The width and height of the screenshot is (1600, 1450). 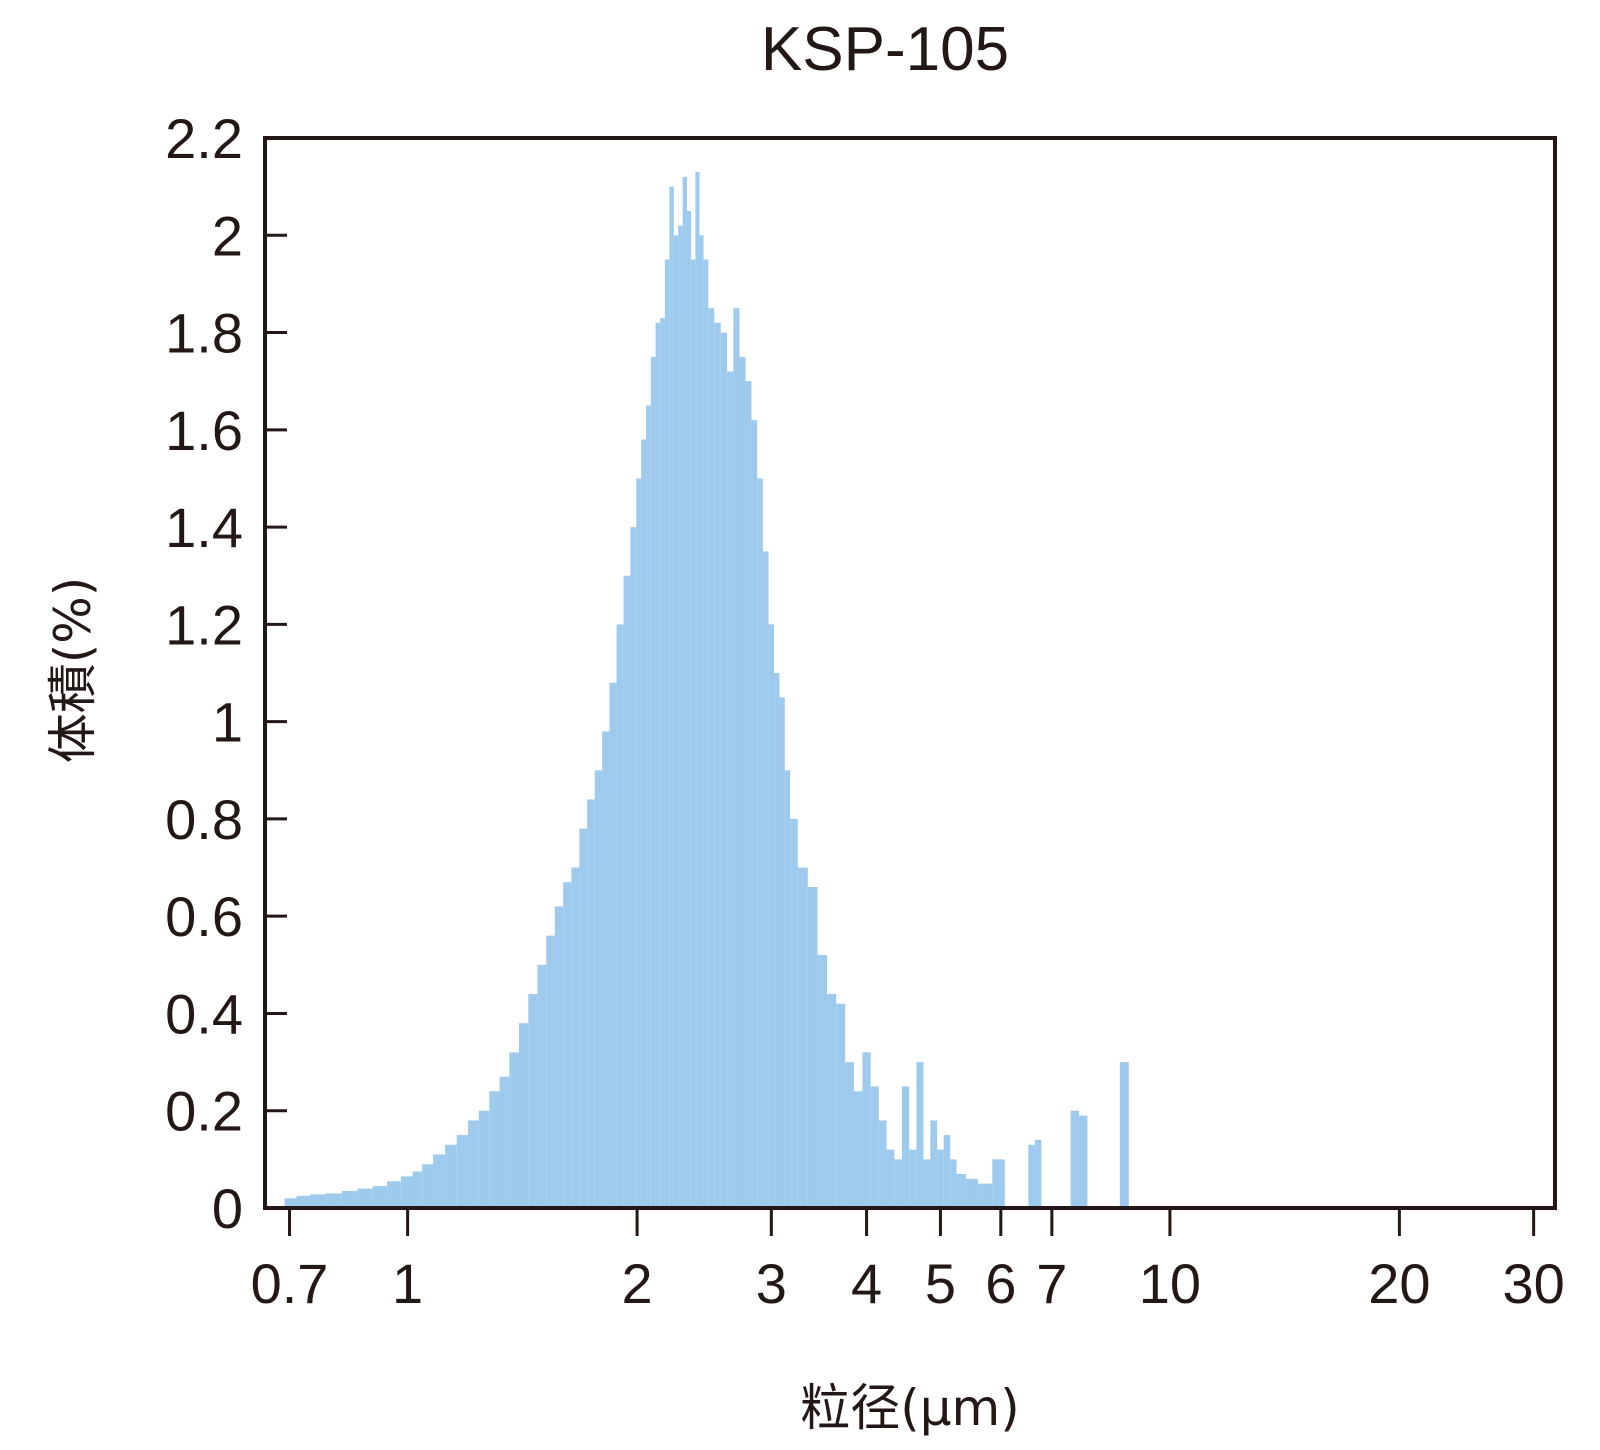 I want to click on y-tick-label: 0, so click(x=227, y=1208).